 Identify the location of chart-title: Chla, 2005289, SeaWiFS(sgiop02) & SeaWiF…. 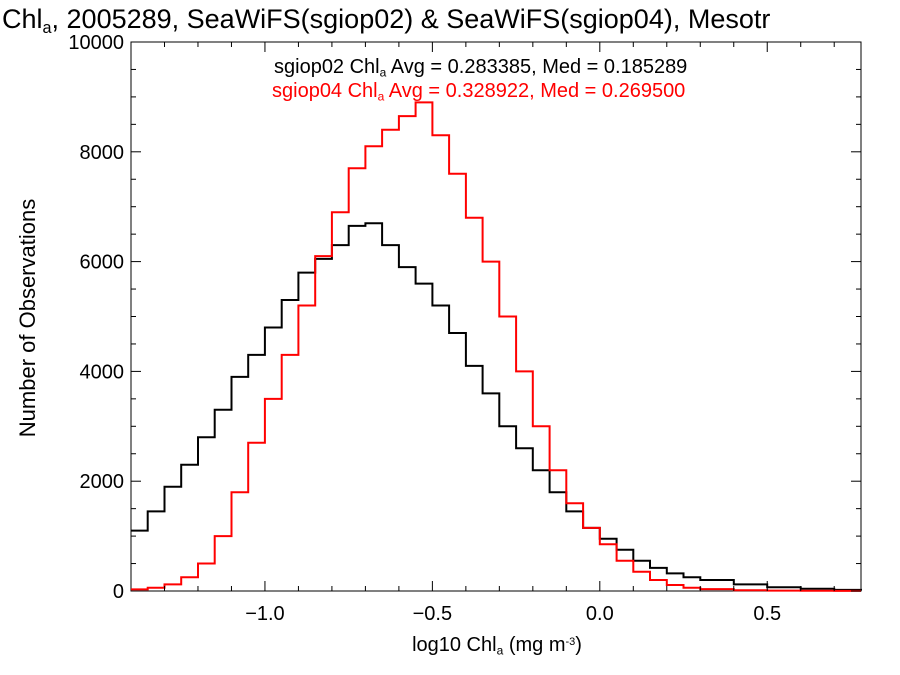
(386, 20).